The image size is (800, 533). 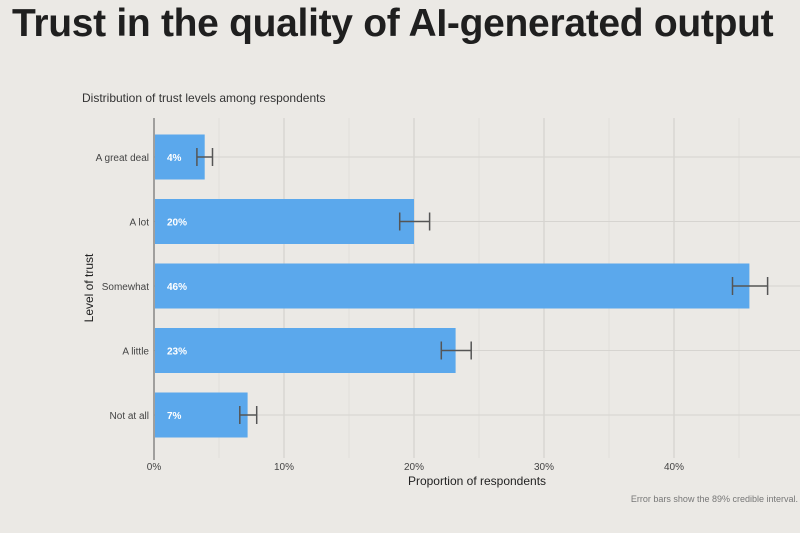 What do you see at coordinates (674, 467) in the screenshot?
I see `x-tick-label: 40%` at bounding box center [674, 467].